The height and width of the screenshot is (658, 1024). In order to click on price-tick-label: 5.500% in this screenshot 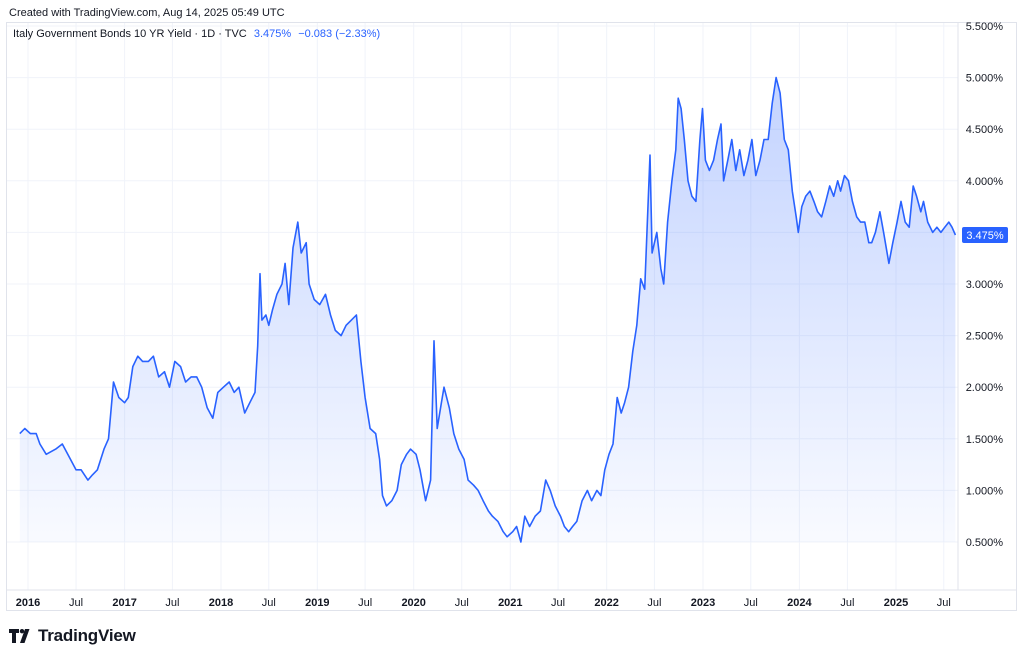, I will do `click(985, 27)`.